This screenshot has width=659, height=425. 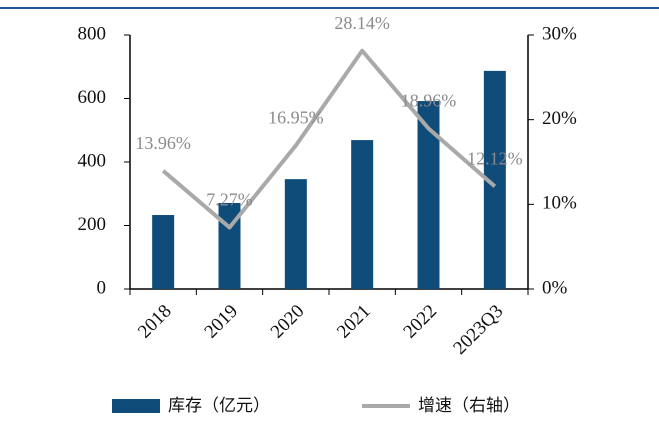 What do you see at coordinates (362, 23) in the screenshot?
I see `value-label: 28.14%` at bounding box center [362, 23].